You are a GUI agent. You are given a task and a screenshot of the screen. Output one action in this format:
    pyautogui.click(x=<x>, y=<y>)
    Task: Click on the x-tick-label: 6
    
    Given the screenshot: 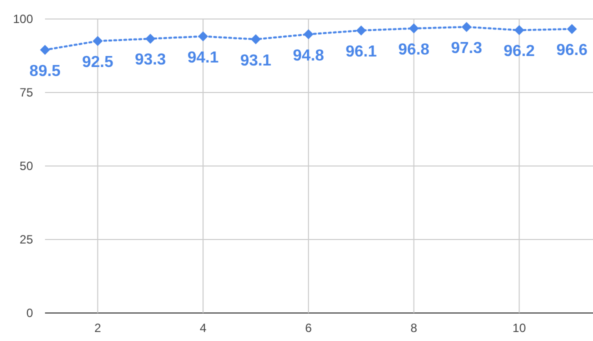 What is the action you would take?
    pyautogui.click(x=308, y=328)
    